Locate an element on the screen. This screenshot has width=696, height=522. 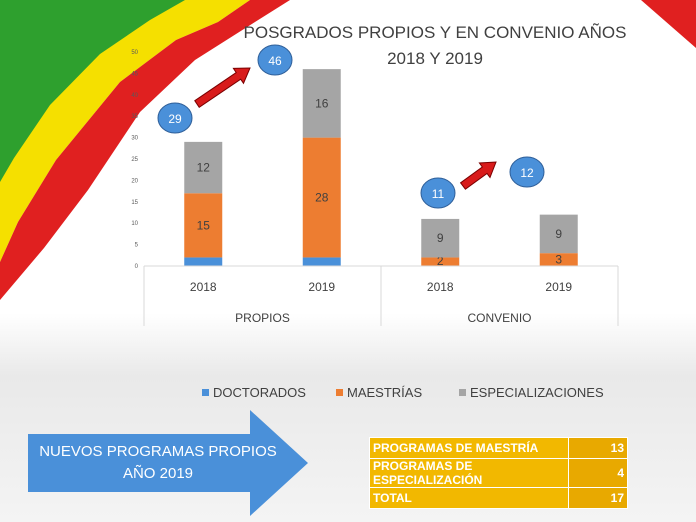
group-label: CONVENIO is located at coordinates (499, 318).